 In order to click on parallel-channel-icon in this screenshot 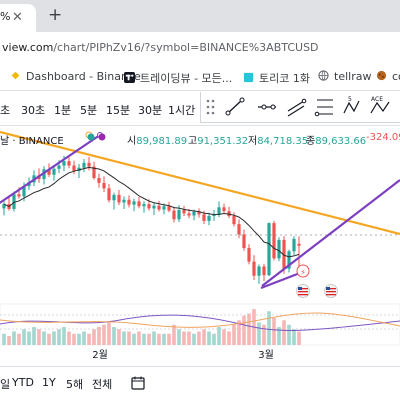, I will do `click(297, 107)`.